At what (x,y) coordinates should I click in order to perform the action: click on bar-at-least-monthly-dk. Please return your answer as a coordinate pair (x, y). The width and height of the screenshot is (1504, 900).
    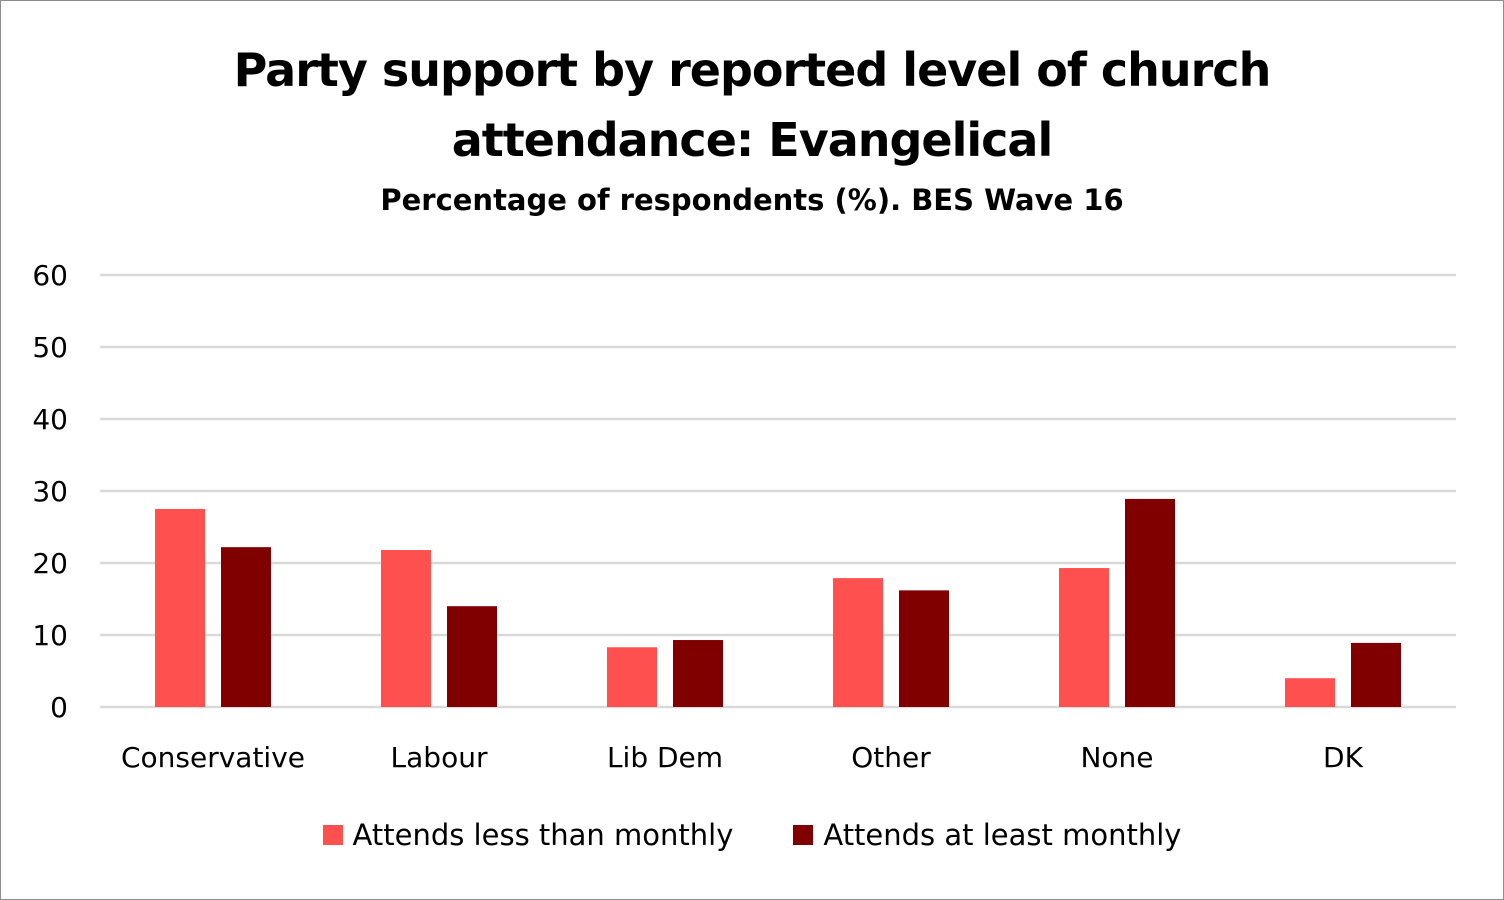
    Looking at the image, I should click on (1376, 674).